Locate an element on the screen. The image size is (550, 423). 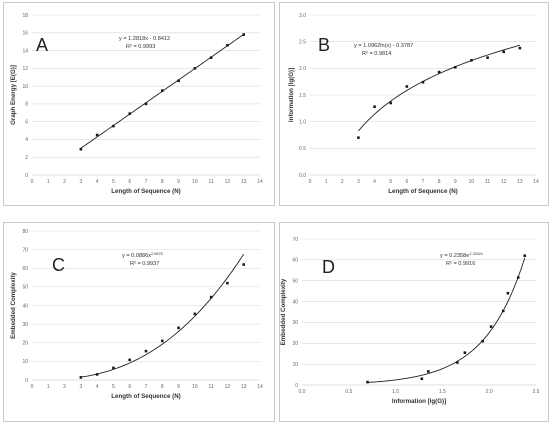
y-tick-label: 20 is located at coordinates (25, 344).